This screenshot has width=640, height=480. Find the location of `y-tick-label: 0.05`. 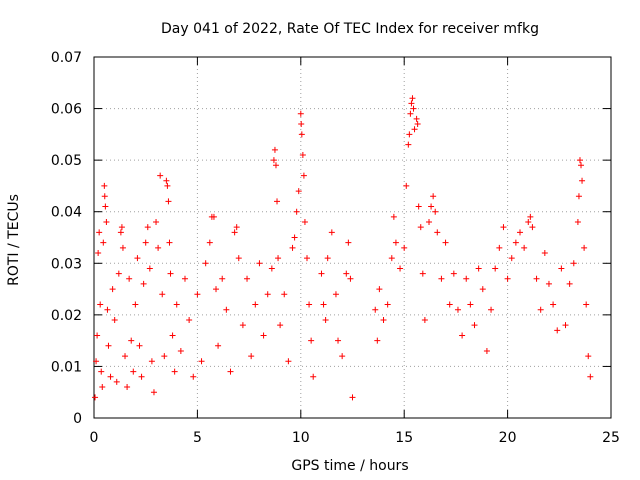

y-tick-label: 0.05 is located at coordinates (66, 161).